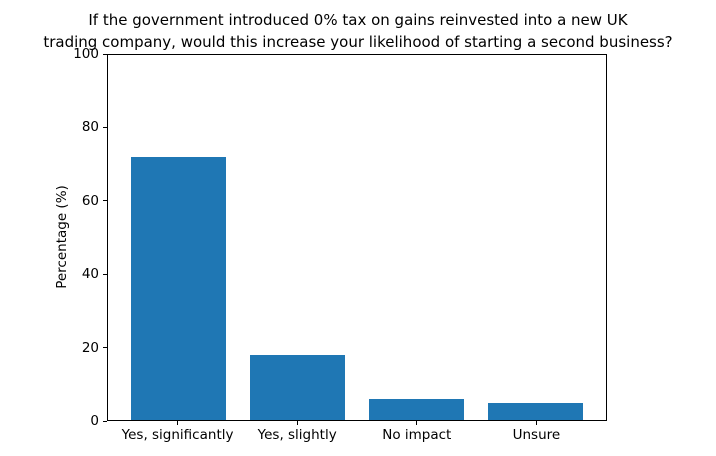 The width and height of the screenshot is (716, 456). I want to click on x-tick-mark-yes-significantly, so click(178, 423).